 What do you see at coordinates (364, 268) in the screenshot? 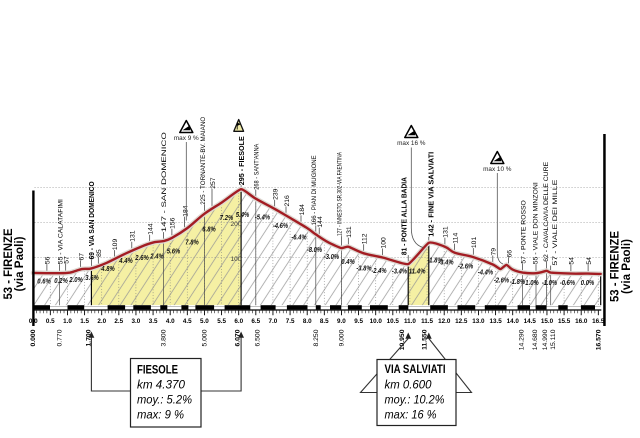
I see `svg-text: -3.8%` at bounding box center [364, 268].